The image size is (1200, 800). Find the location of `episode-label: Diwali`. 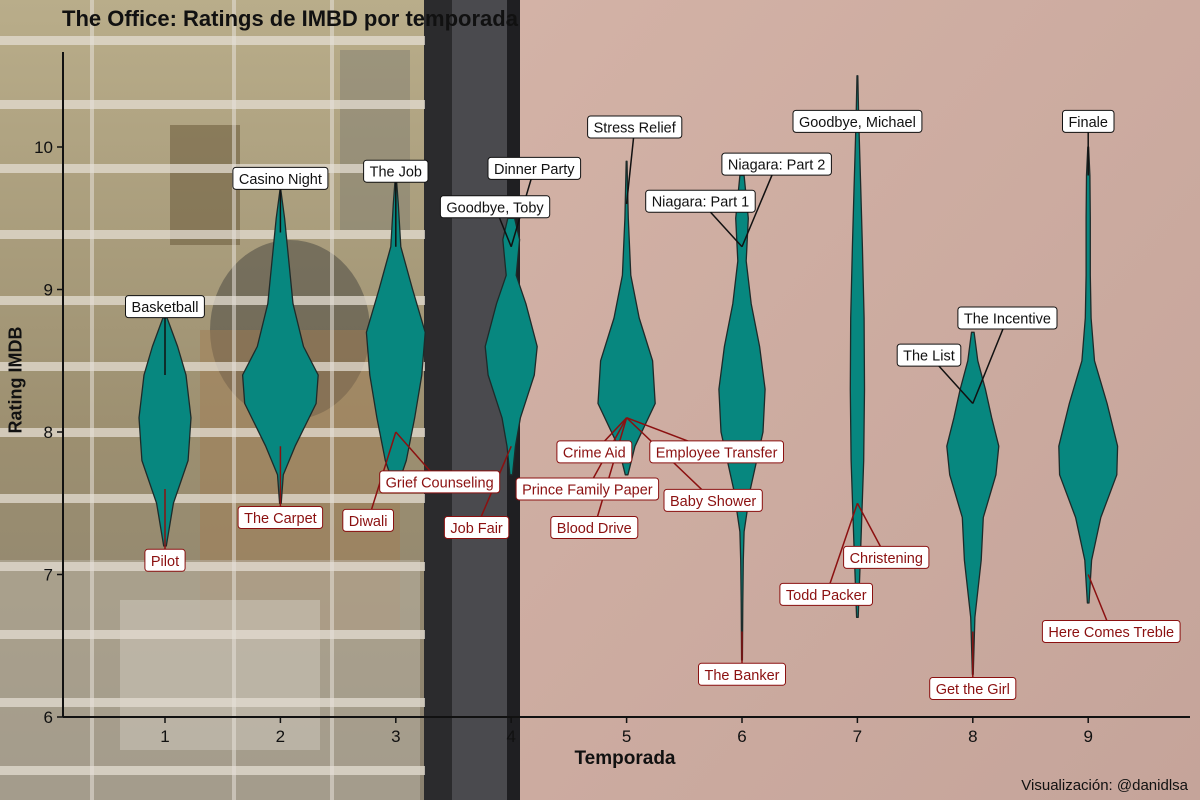

episode-label: Diwali is located at coordinates (368, 520).